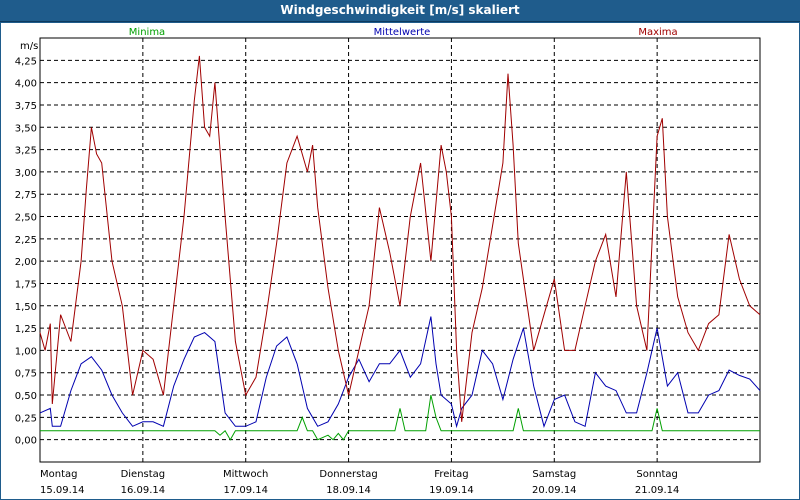  What do you see at coordinates (26, 151) in the screenshot?
I see `y-tick-label: 3,25` at bounding box center [26, 151].